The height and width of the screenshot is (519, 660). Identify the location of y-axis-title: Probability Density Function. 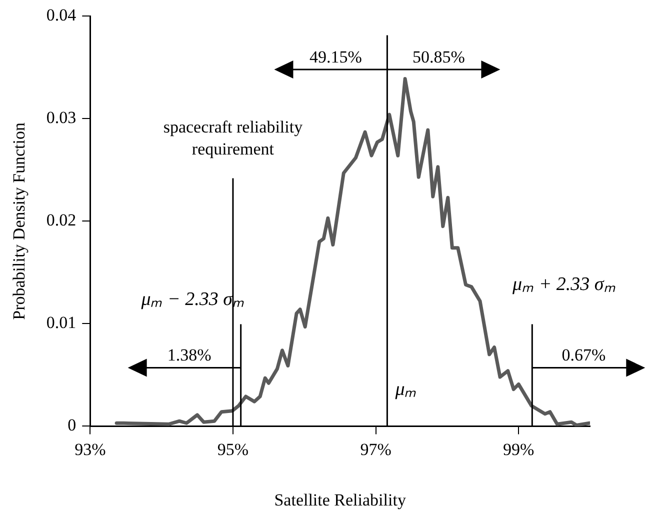
(19, 221).